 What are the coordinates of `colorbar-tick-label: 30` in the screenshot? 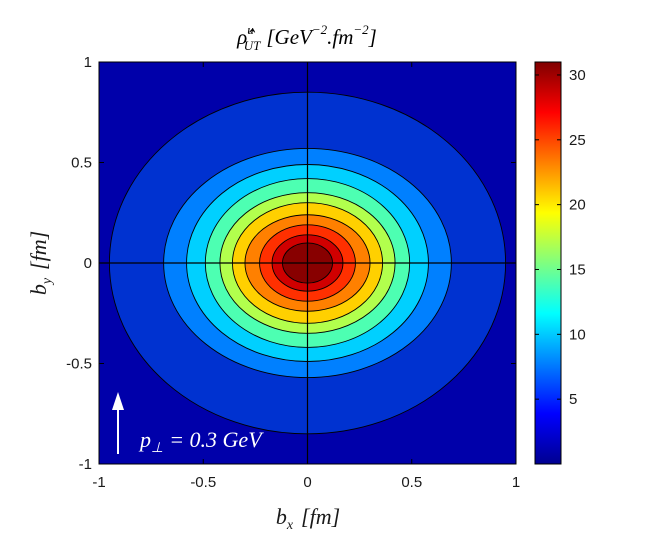 It's located at (577, 75).